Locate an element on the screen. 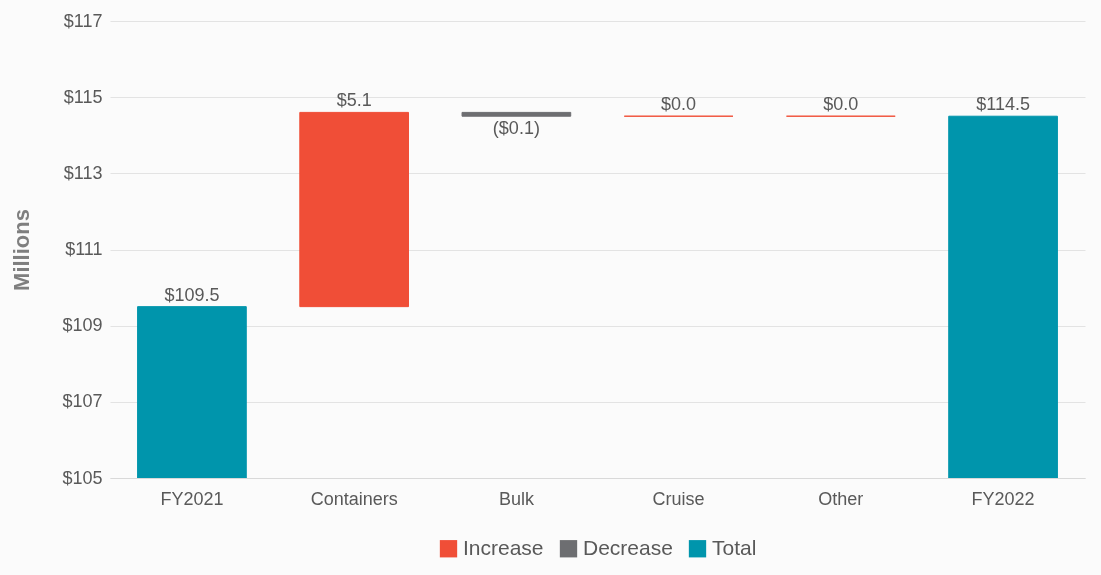  data-label: $5.1 is located at coordinates (354, 100).